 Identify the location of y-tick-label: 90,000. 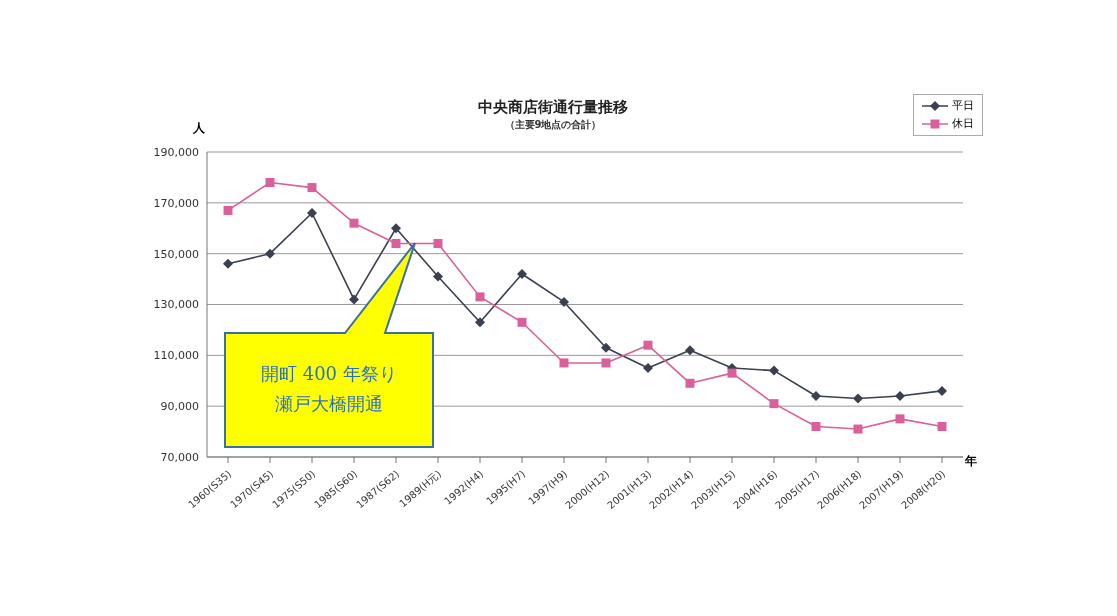
(179, 407).